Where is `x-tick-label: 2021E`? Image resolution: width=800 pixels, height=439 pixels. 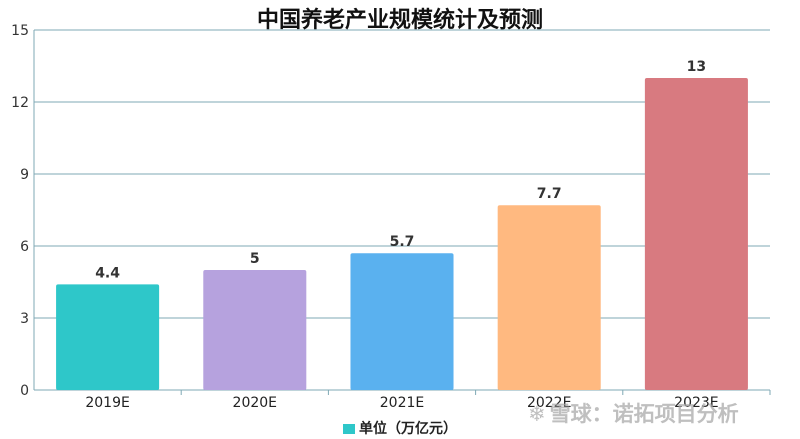 x-tick-label: 2021E is located at coordinates (402, 403).